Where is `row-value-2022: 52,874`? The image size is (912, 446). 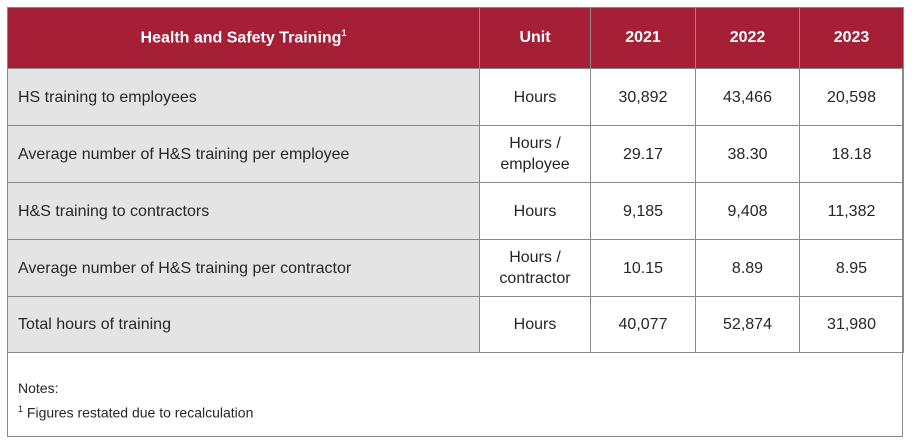 row-value-2022: 52,874 is located at coordinates (747, 324).